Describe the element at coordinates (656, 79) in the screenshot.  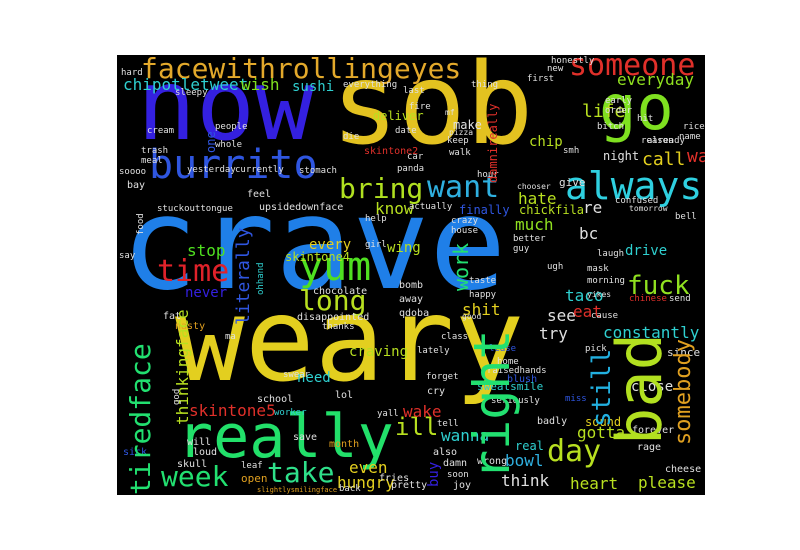
I see `word-everyday: everyday` at that location.